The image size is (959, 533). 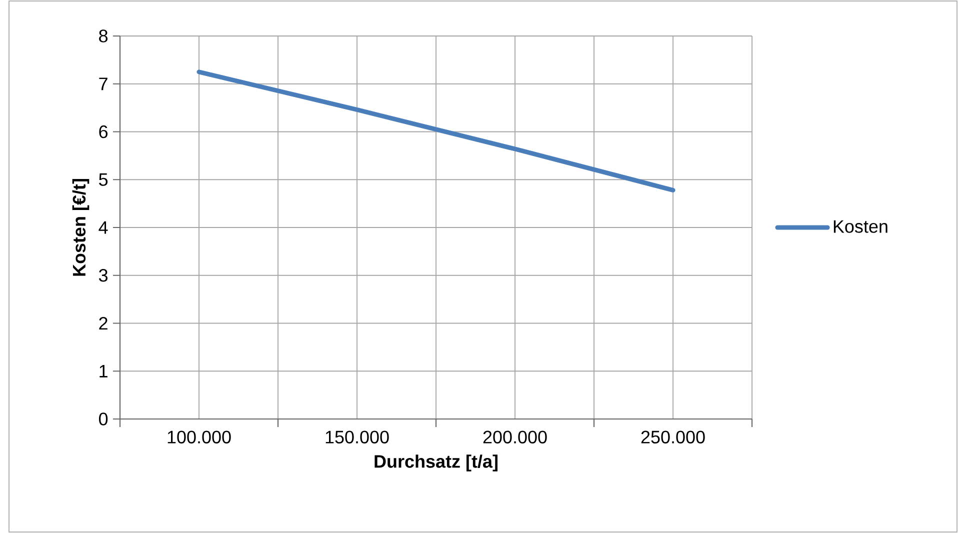 I want to click on y-tick-label: 6, so click(x=103, y=131).